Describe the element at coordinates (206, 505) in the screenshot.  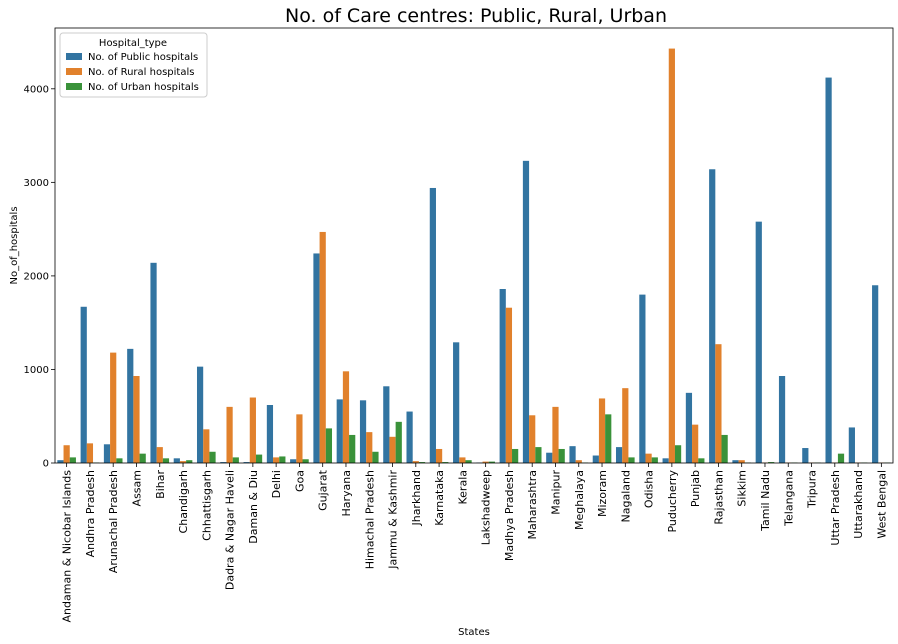
I see `x-tick-label-6: Chhattisgarh` at that location.